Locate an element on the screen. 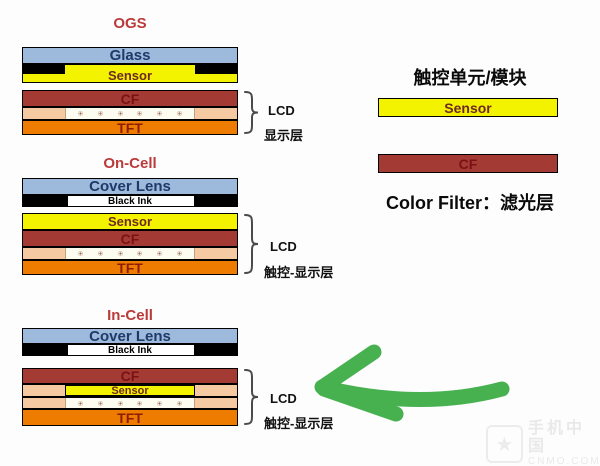  ogs-sensor-label: Sensor is located at coordinates (130, 75).